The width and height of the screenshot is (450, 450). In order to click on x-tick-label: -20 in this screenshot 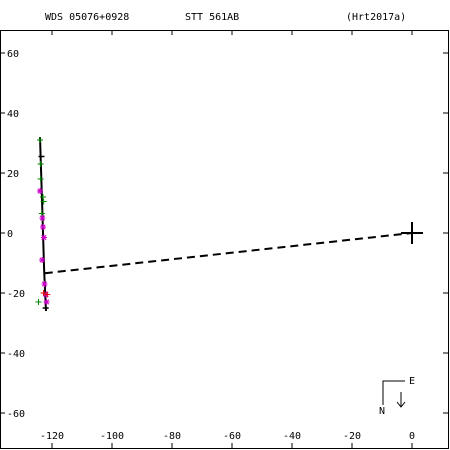, I will do `click(352, 436)`.